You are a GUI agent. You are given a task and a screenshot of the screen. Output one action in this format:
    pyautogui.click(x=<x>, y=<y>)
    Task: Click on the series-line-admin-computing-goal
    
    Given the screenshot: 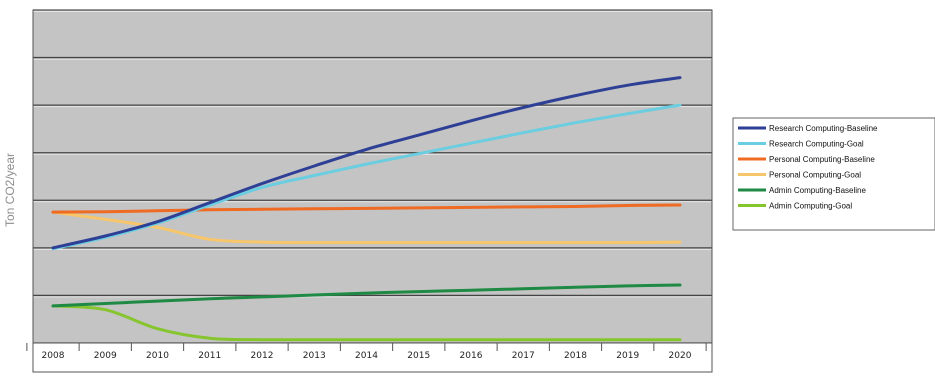 What is the action you would take?
    pyautogui.click(x=366, y=323)
    